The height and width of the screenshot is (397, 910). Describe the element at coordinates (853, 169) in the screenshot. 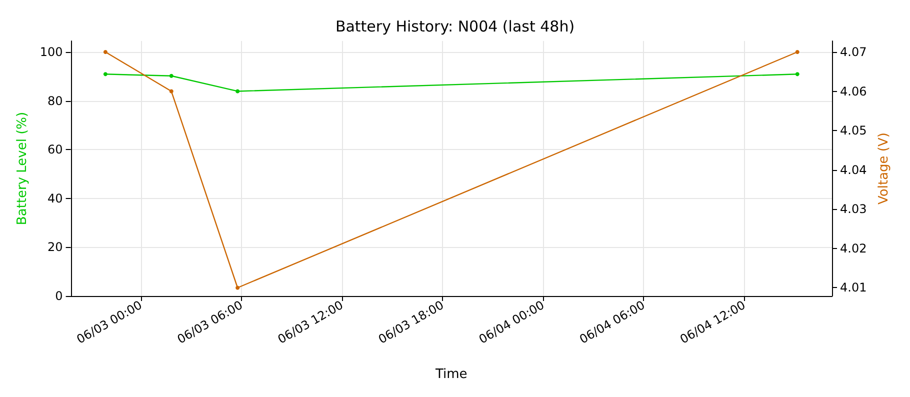

I see `y2-tick-label: 4.04` at that location.